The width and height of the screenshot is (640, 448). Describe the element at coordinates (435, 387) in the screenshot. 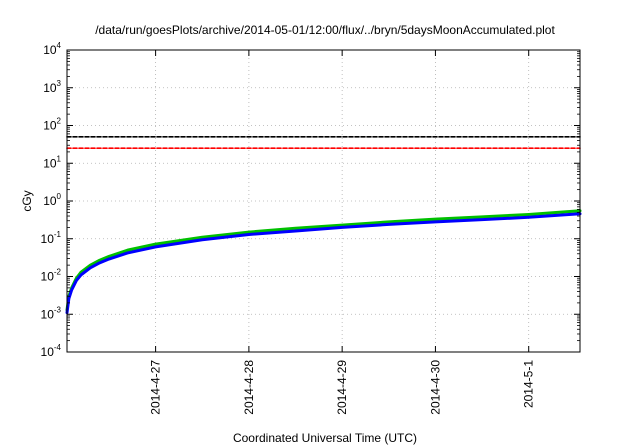

I see `x-tick-label: 2014-4-30` at that location.